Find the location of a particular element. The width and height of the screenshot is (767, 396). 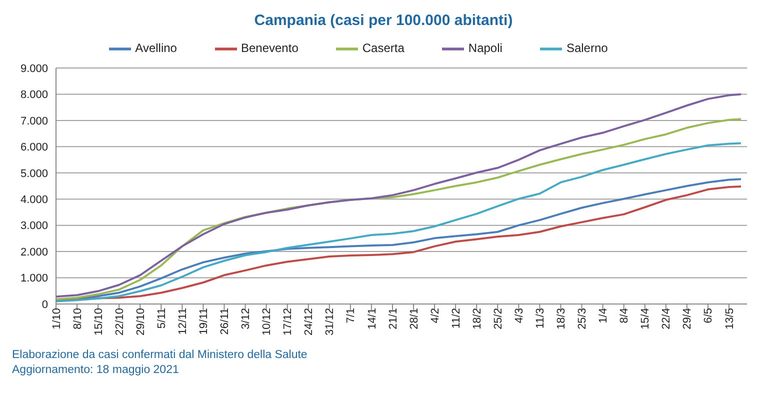

legend-label: Napoli is located at coordinates (485, 48).